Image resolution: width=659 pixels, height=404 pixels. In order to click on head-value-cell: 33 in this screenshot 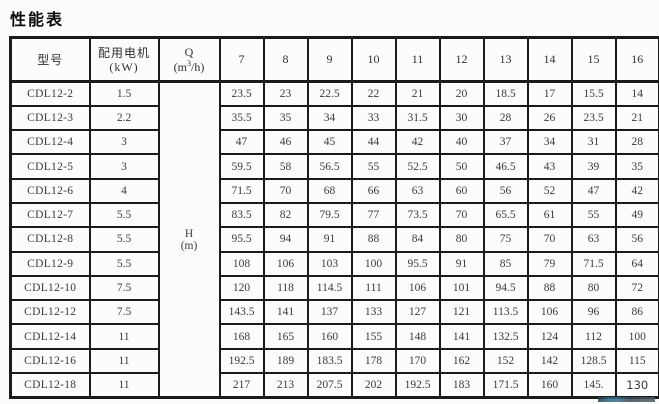, I will do `click(373, 118)`.